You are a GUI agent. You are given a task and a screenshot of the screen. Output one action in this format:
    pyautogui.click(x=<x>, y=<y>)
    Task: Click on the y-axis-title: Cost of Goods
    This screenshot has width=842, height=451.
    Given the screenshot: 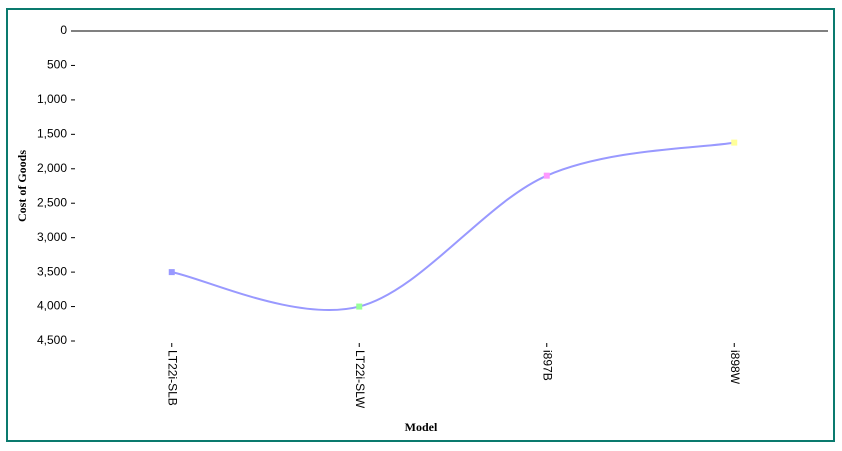 What is the action you would take?
    pyautogui.click(x=22, y=186)
    